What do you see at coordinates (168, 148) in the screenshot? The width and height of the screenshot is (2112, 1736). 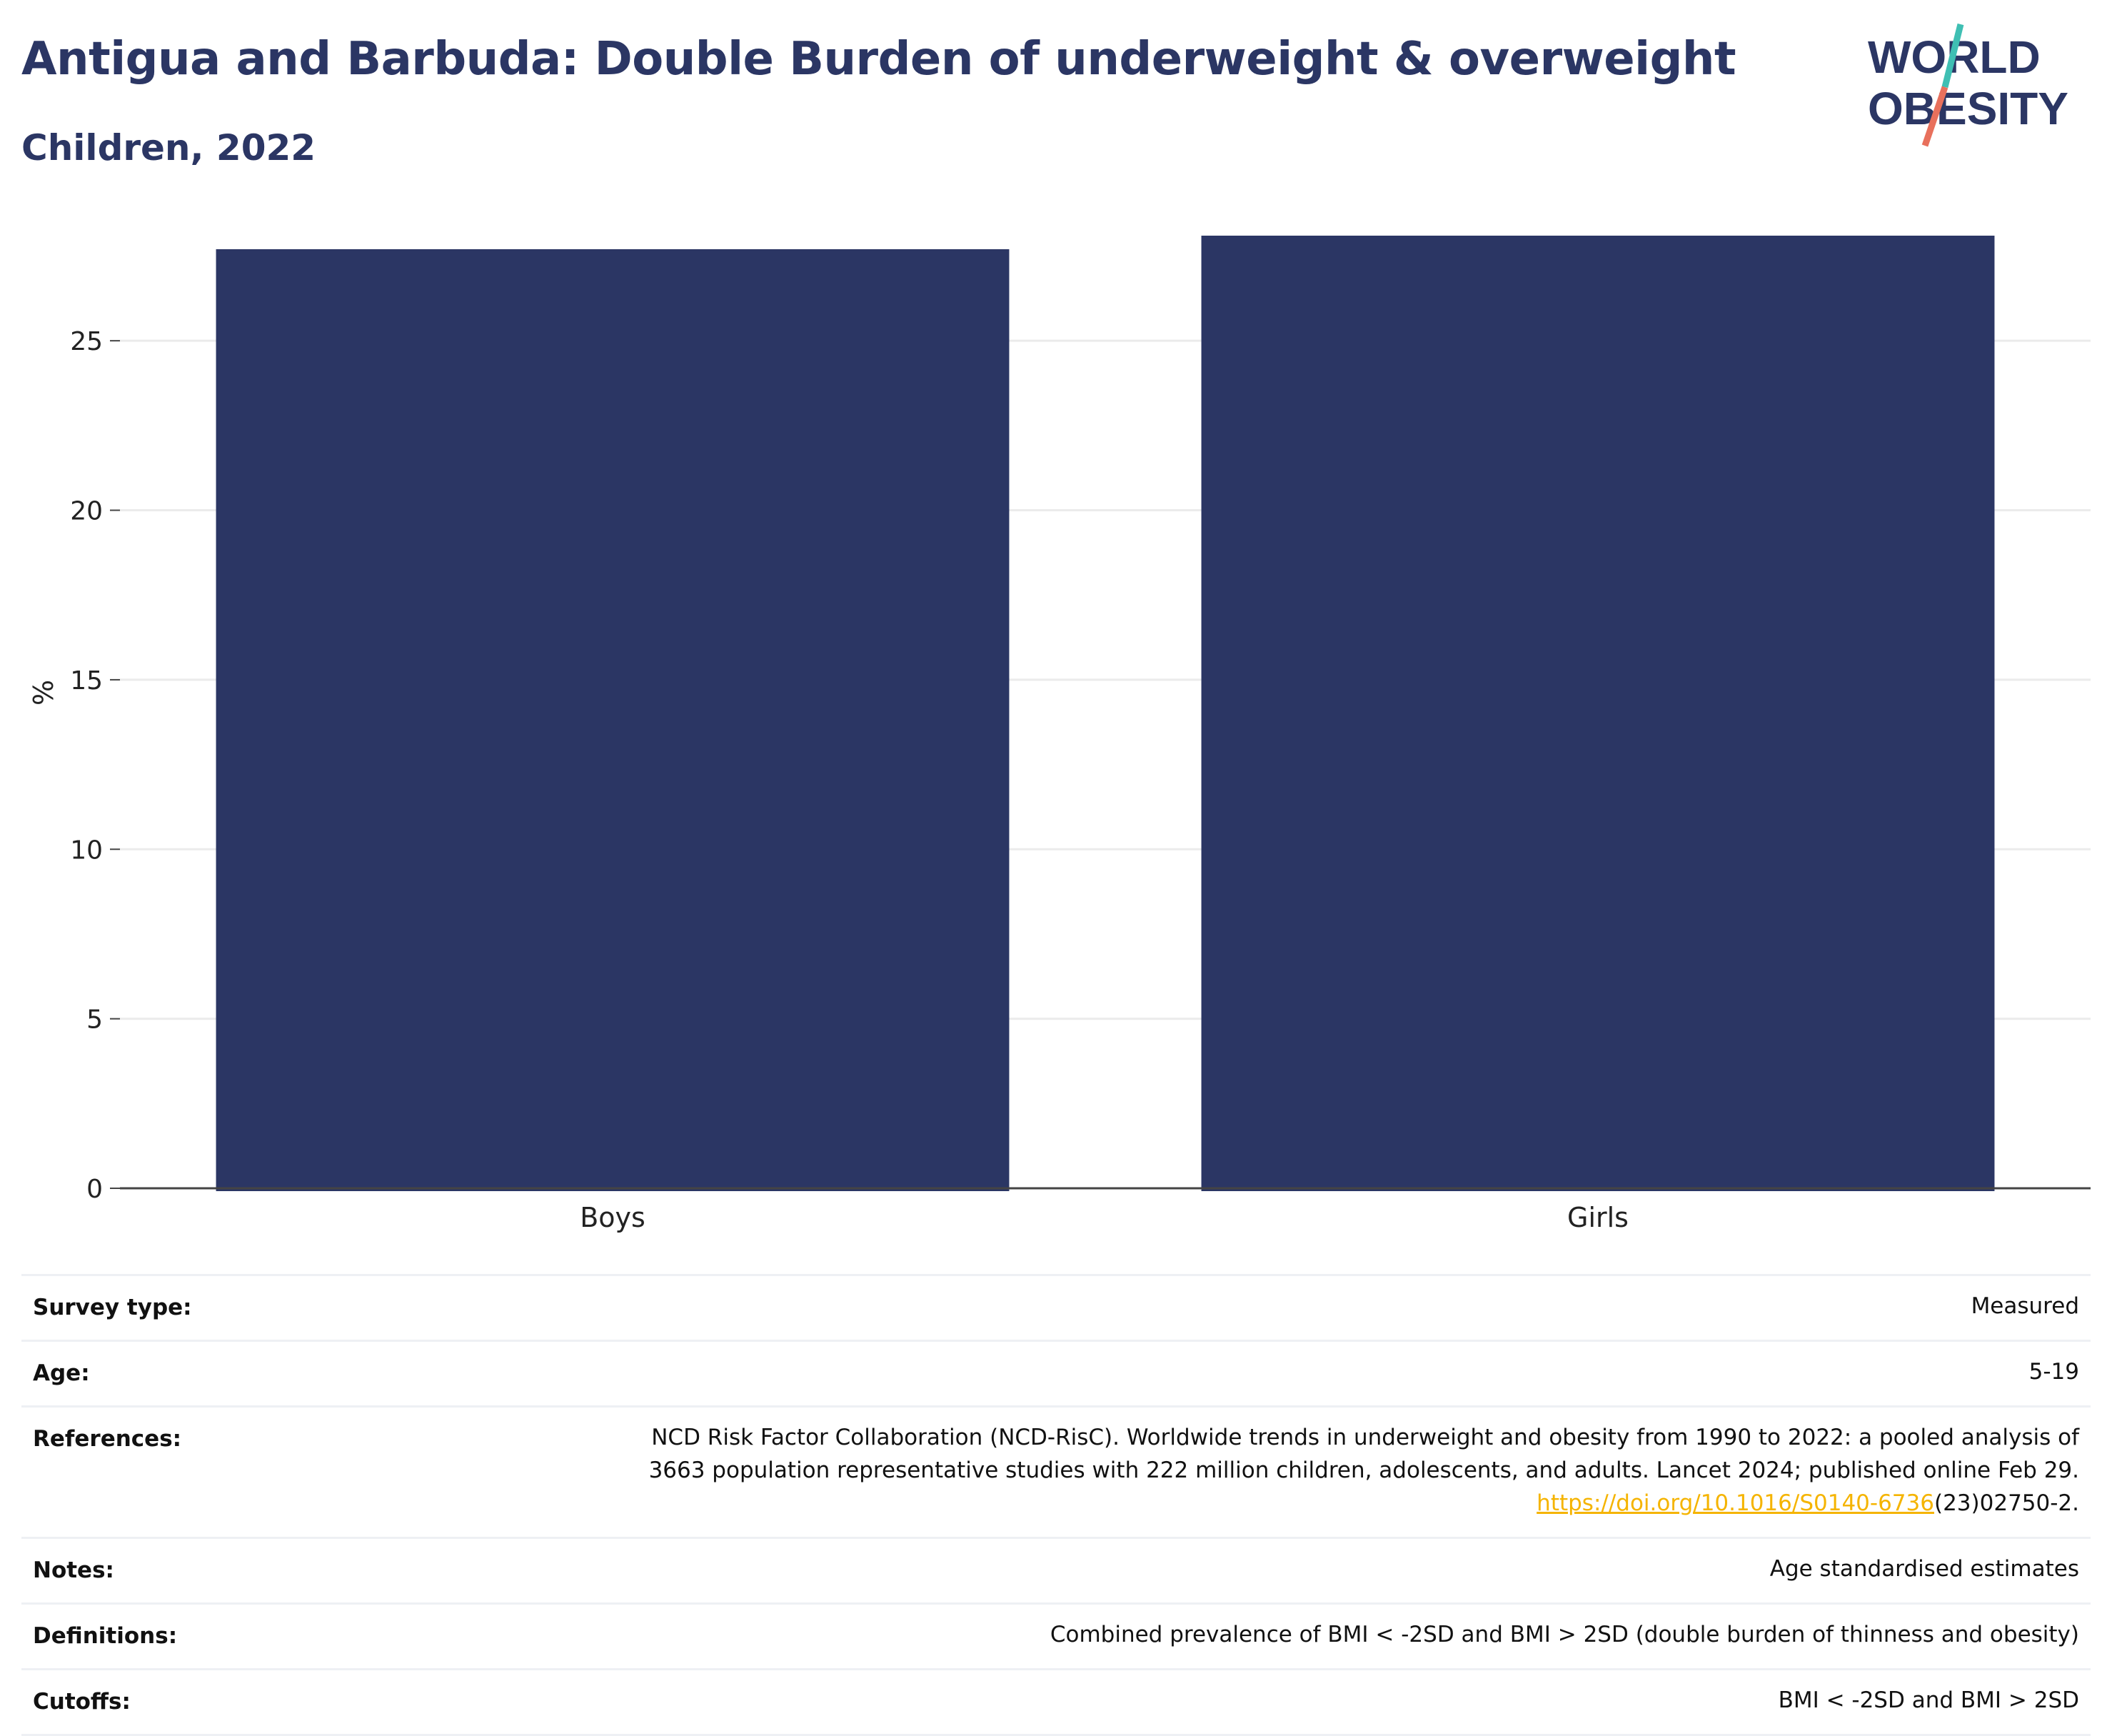 I see `chart-subtitle: Children, 2022` at bounding box center [168, 148].